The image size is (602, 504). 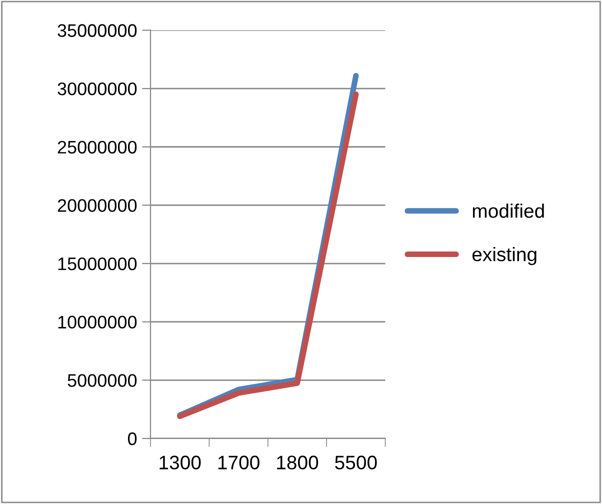 I want to click on legend-label: modified, so click(x=508, y=211).